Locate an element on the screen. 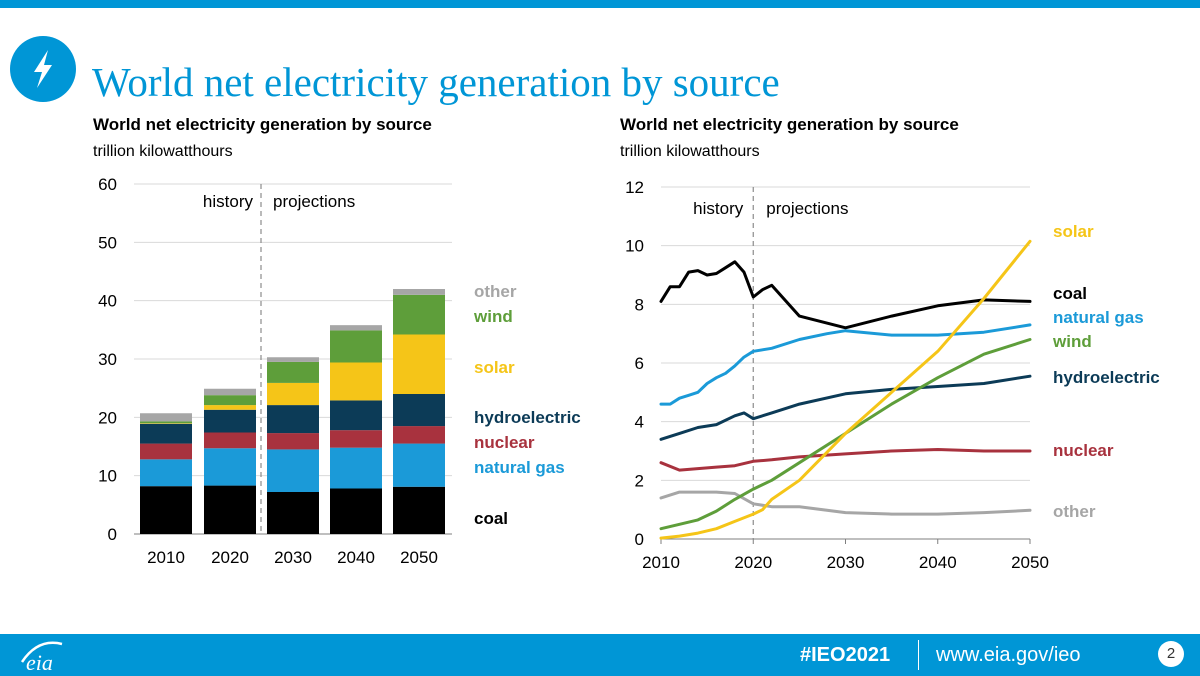 The width and height of the screenshot is (1200, 676). series-line-coal is located at coordinates (845, 295).